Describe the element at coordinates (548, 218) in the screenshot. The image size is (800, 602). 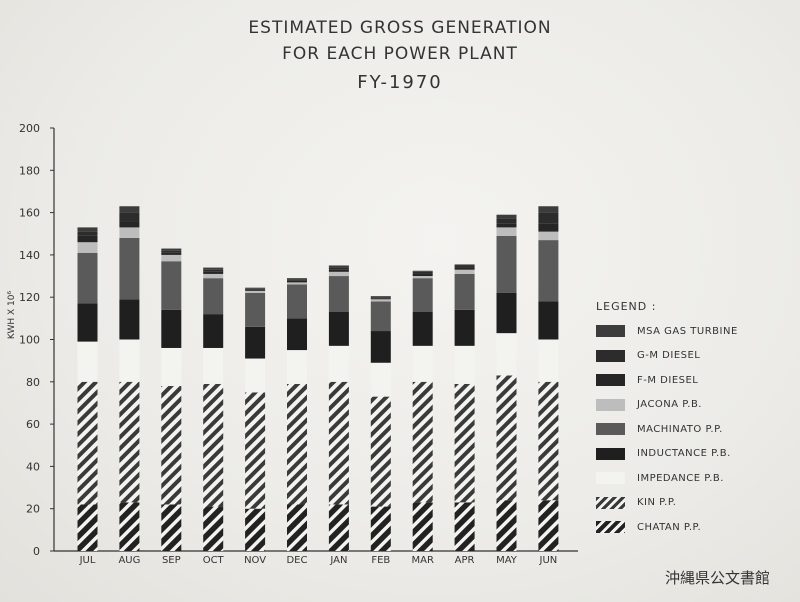
I see `bar-segment-gm_diesel-jun` at that location.